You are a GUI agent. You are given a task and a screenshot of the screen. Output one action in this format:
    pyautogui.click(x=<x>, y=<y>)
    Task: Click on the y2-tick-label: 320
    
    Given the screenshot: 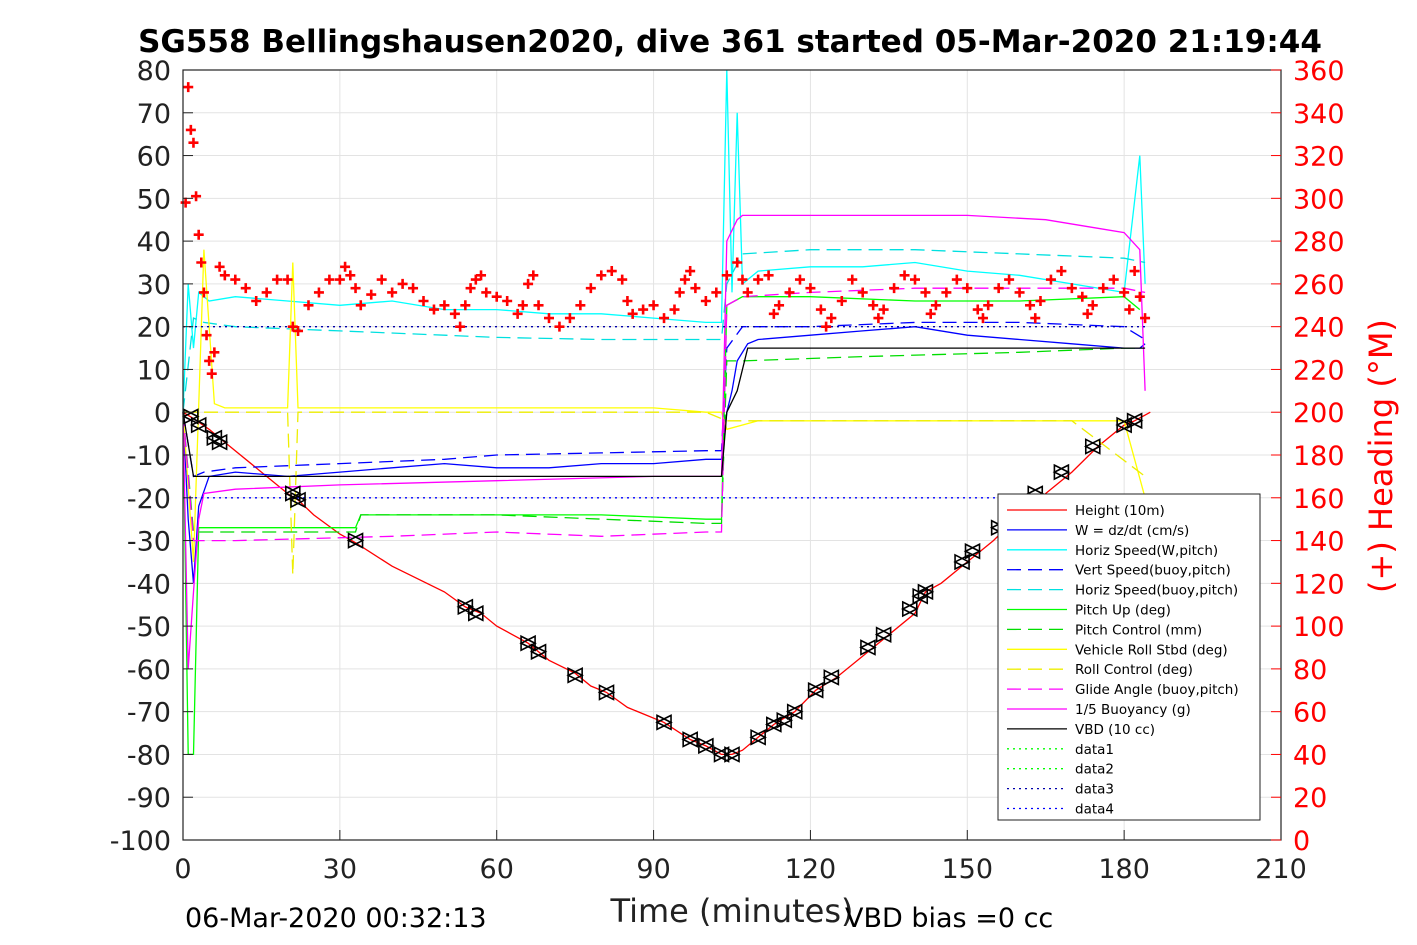 What is the action you would take?
    pyautogui.click(x=1319, y=157)
    